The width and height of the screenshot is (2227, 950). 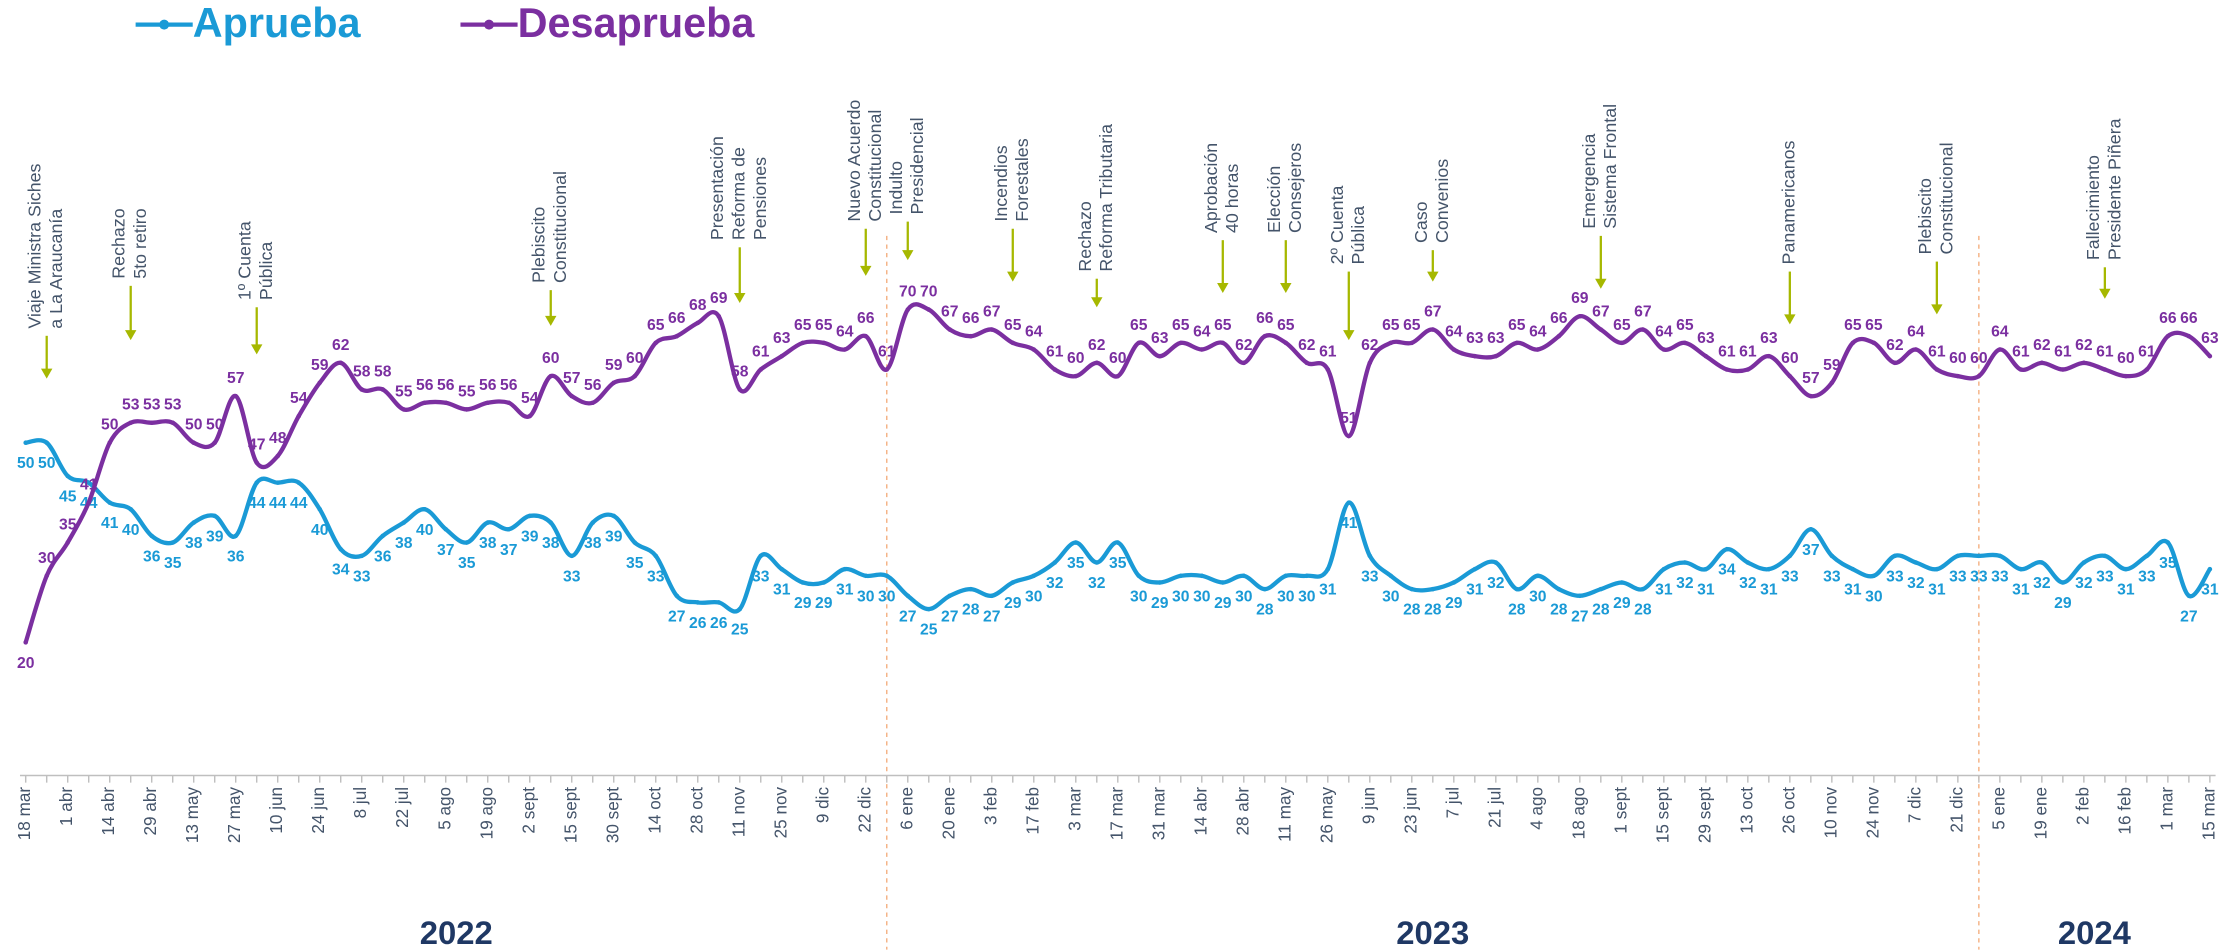 What do you see at coordinates (234, 814) in the screenshot?
I see `x-tick-label: 27 may` at bounding box center [234, 814].